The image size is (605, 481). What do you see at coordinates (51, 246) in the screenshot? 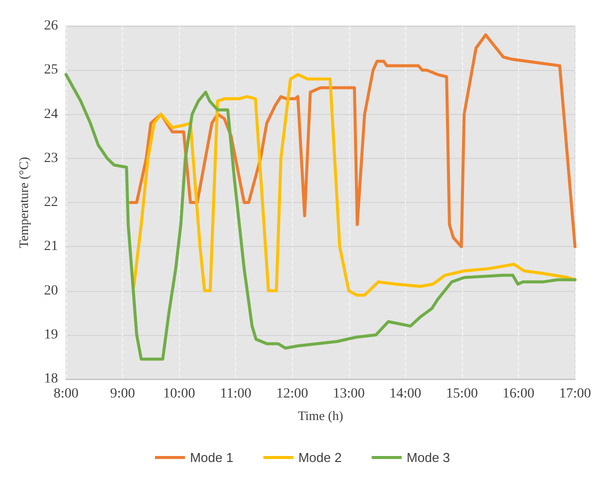
I see `y-tick-label: 21` at bounding box center [51, 246].